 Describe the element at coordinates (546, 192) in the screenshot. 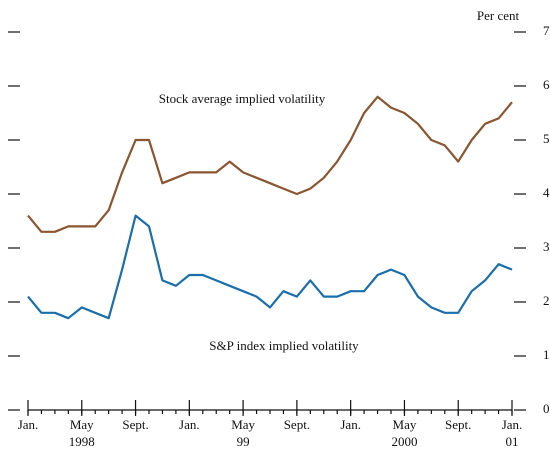

I see `y-tick-label: 40` at that location.